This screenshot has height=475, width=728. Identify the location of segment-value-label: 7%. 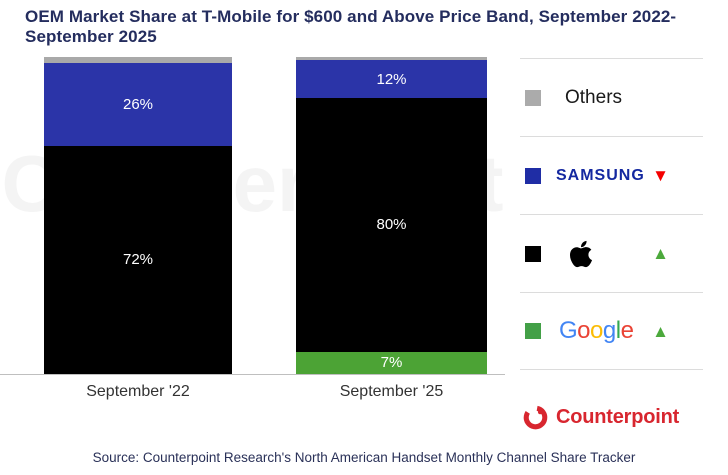
(391, 363).